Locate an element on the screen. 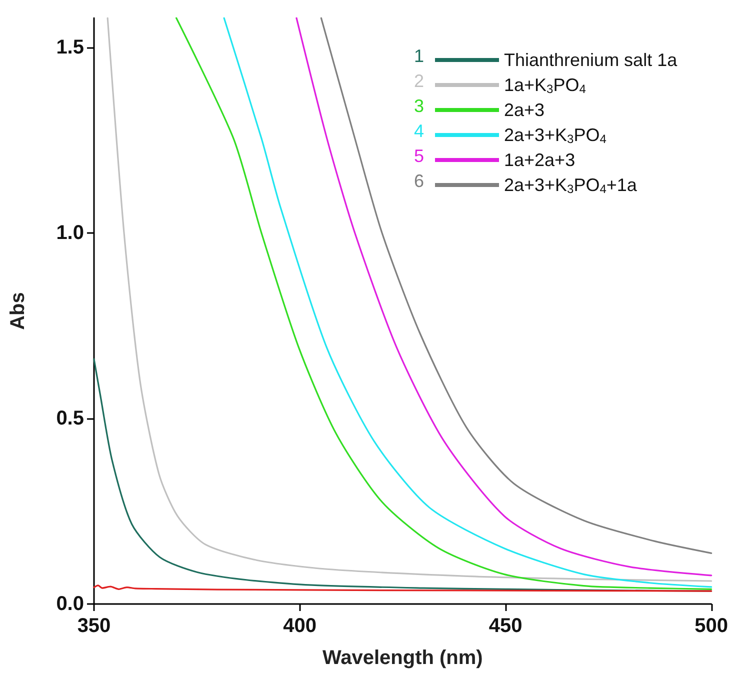 The width and height of the screenshot is (731, 673). annotation: 6 is located at coordinates (419, 181).